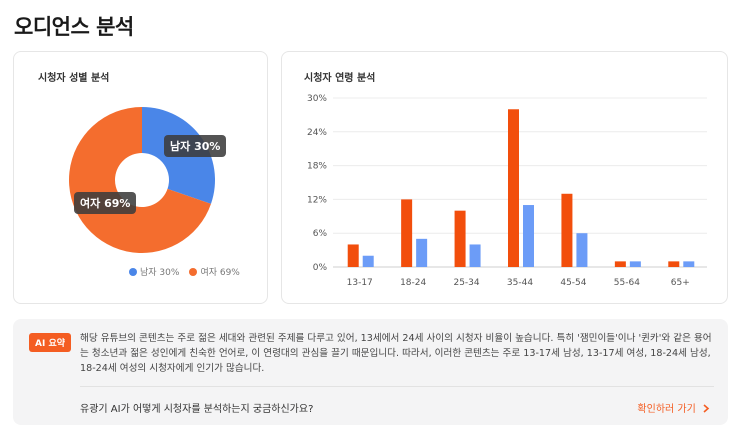 The width and height of the screenshot is (748, 431). I want to click on check-it-out-link: 확인하러 가기, so click(673, 407).